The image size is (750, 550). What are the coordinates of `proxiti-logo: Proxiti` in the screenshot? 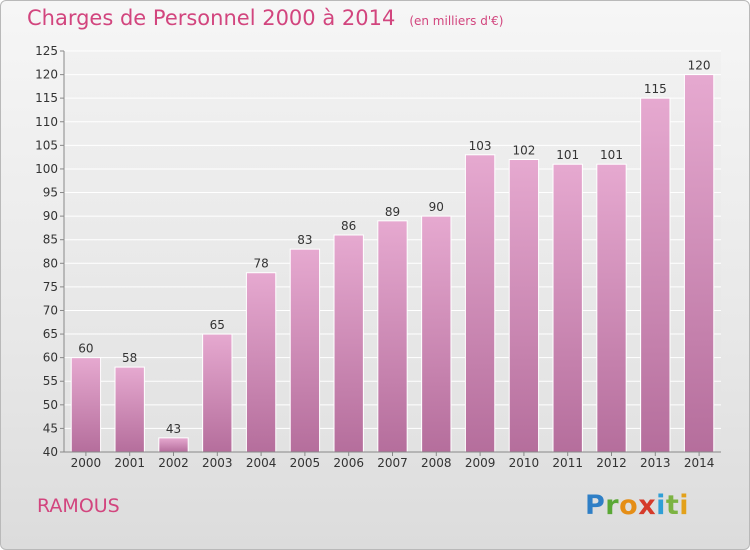 It's located at (637, 505).